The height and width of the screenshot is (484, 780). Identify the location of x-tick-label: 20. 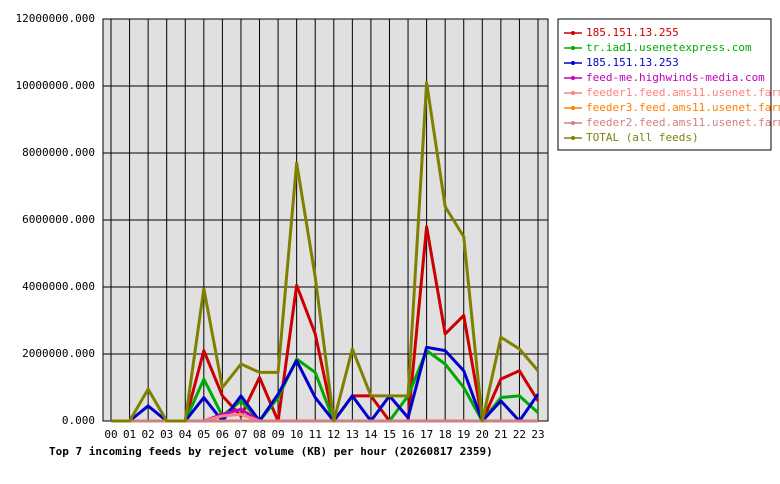
(482, 434).